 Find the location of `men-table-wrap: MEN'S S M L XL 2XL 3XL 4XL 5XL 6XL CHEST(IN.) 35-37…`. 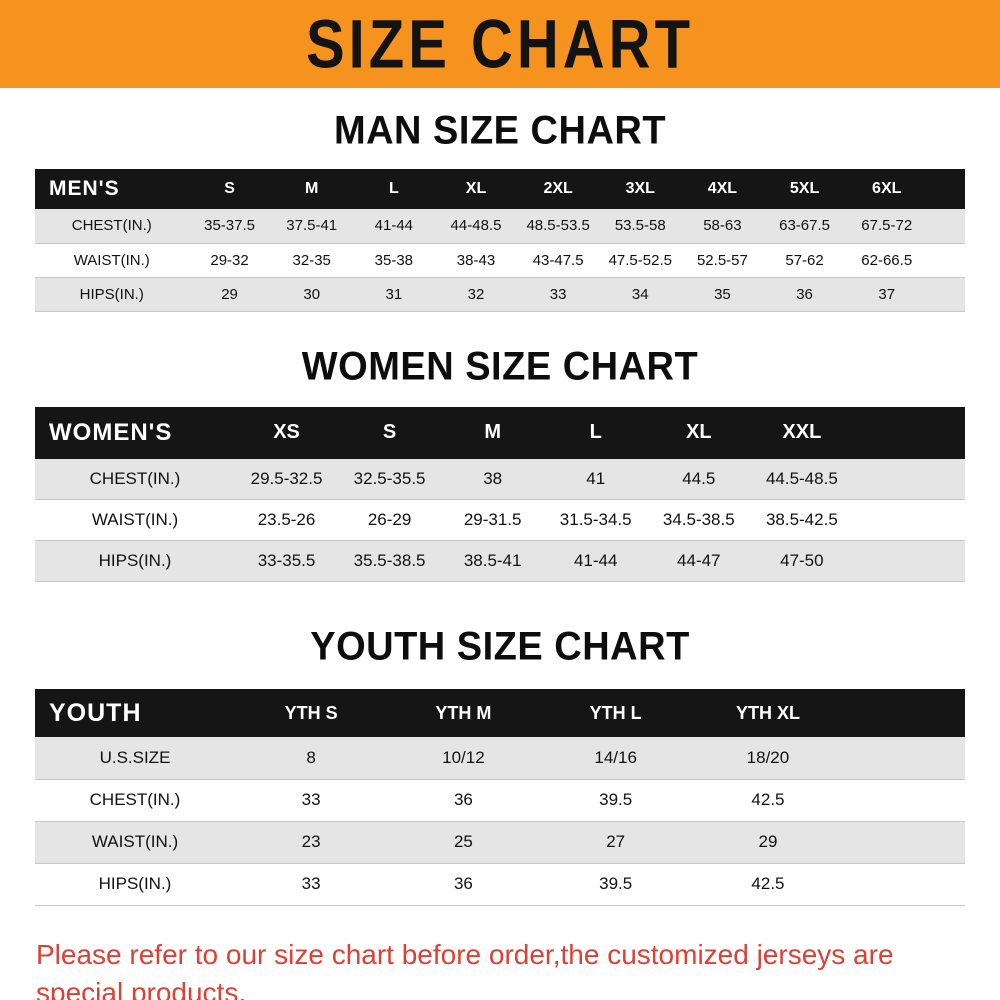

men-table-wrap: MEN'S S M L XL 2XL 3XL 4XL 5XL 6XL CHEST(IN.) 35-37… is located at coordinates (500, 240).